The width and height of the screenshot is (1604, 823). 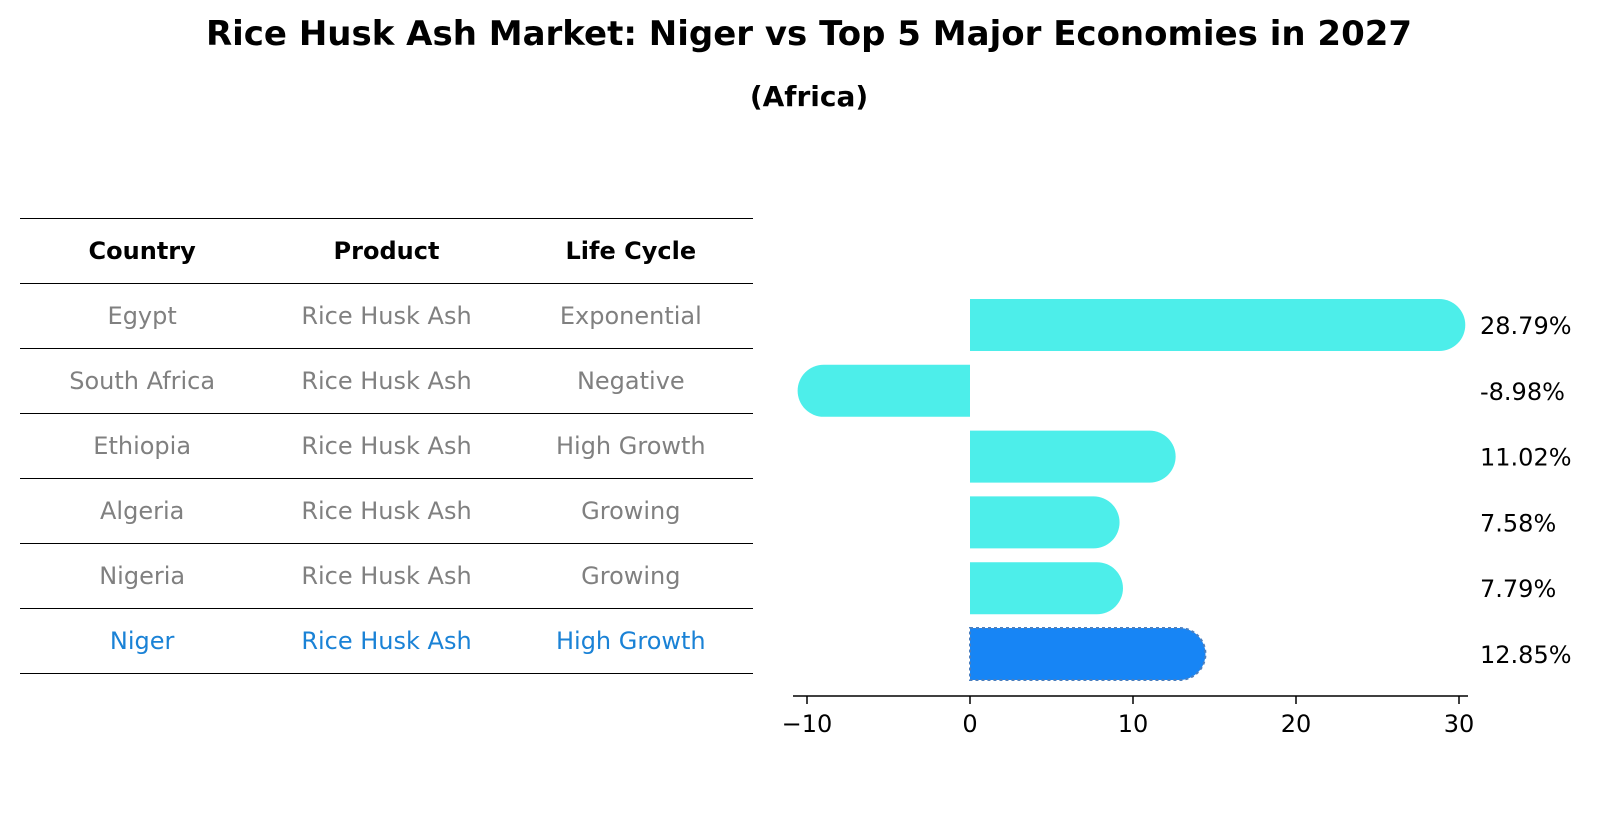 I want to click on table-row-south-africa: South Africa Rice Husk Ash Negative, so click(x=386, y=381).